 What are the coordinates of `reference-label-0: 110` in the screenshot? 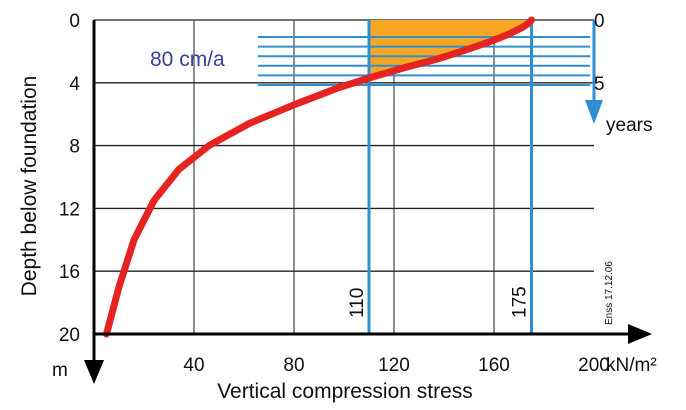 It's located at (357, 303).